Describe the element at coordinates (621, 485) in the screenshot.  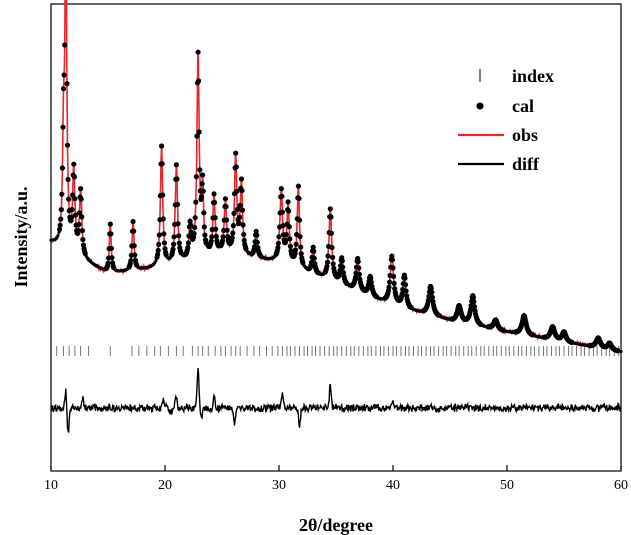
I see `x-tick-label: 60` at that location.